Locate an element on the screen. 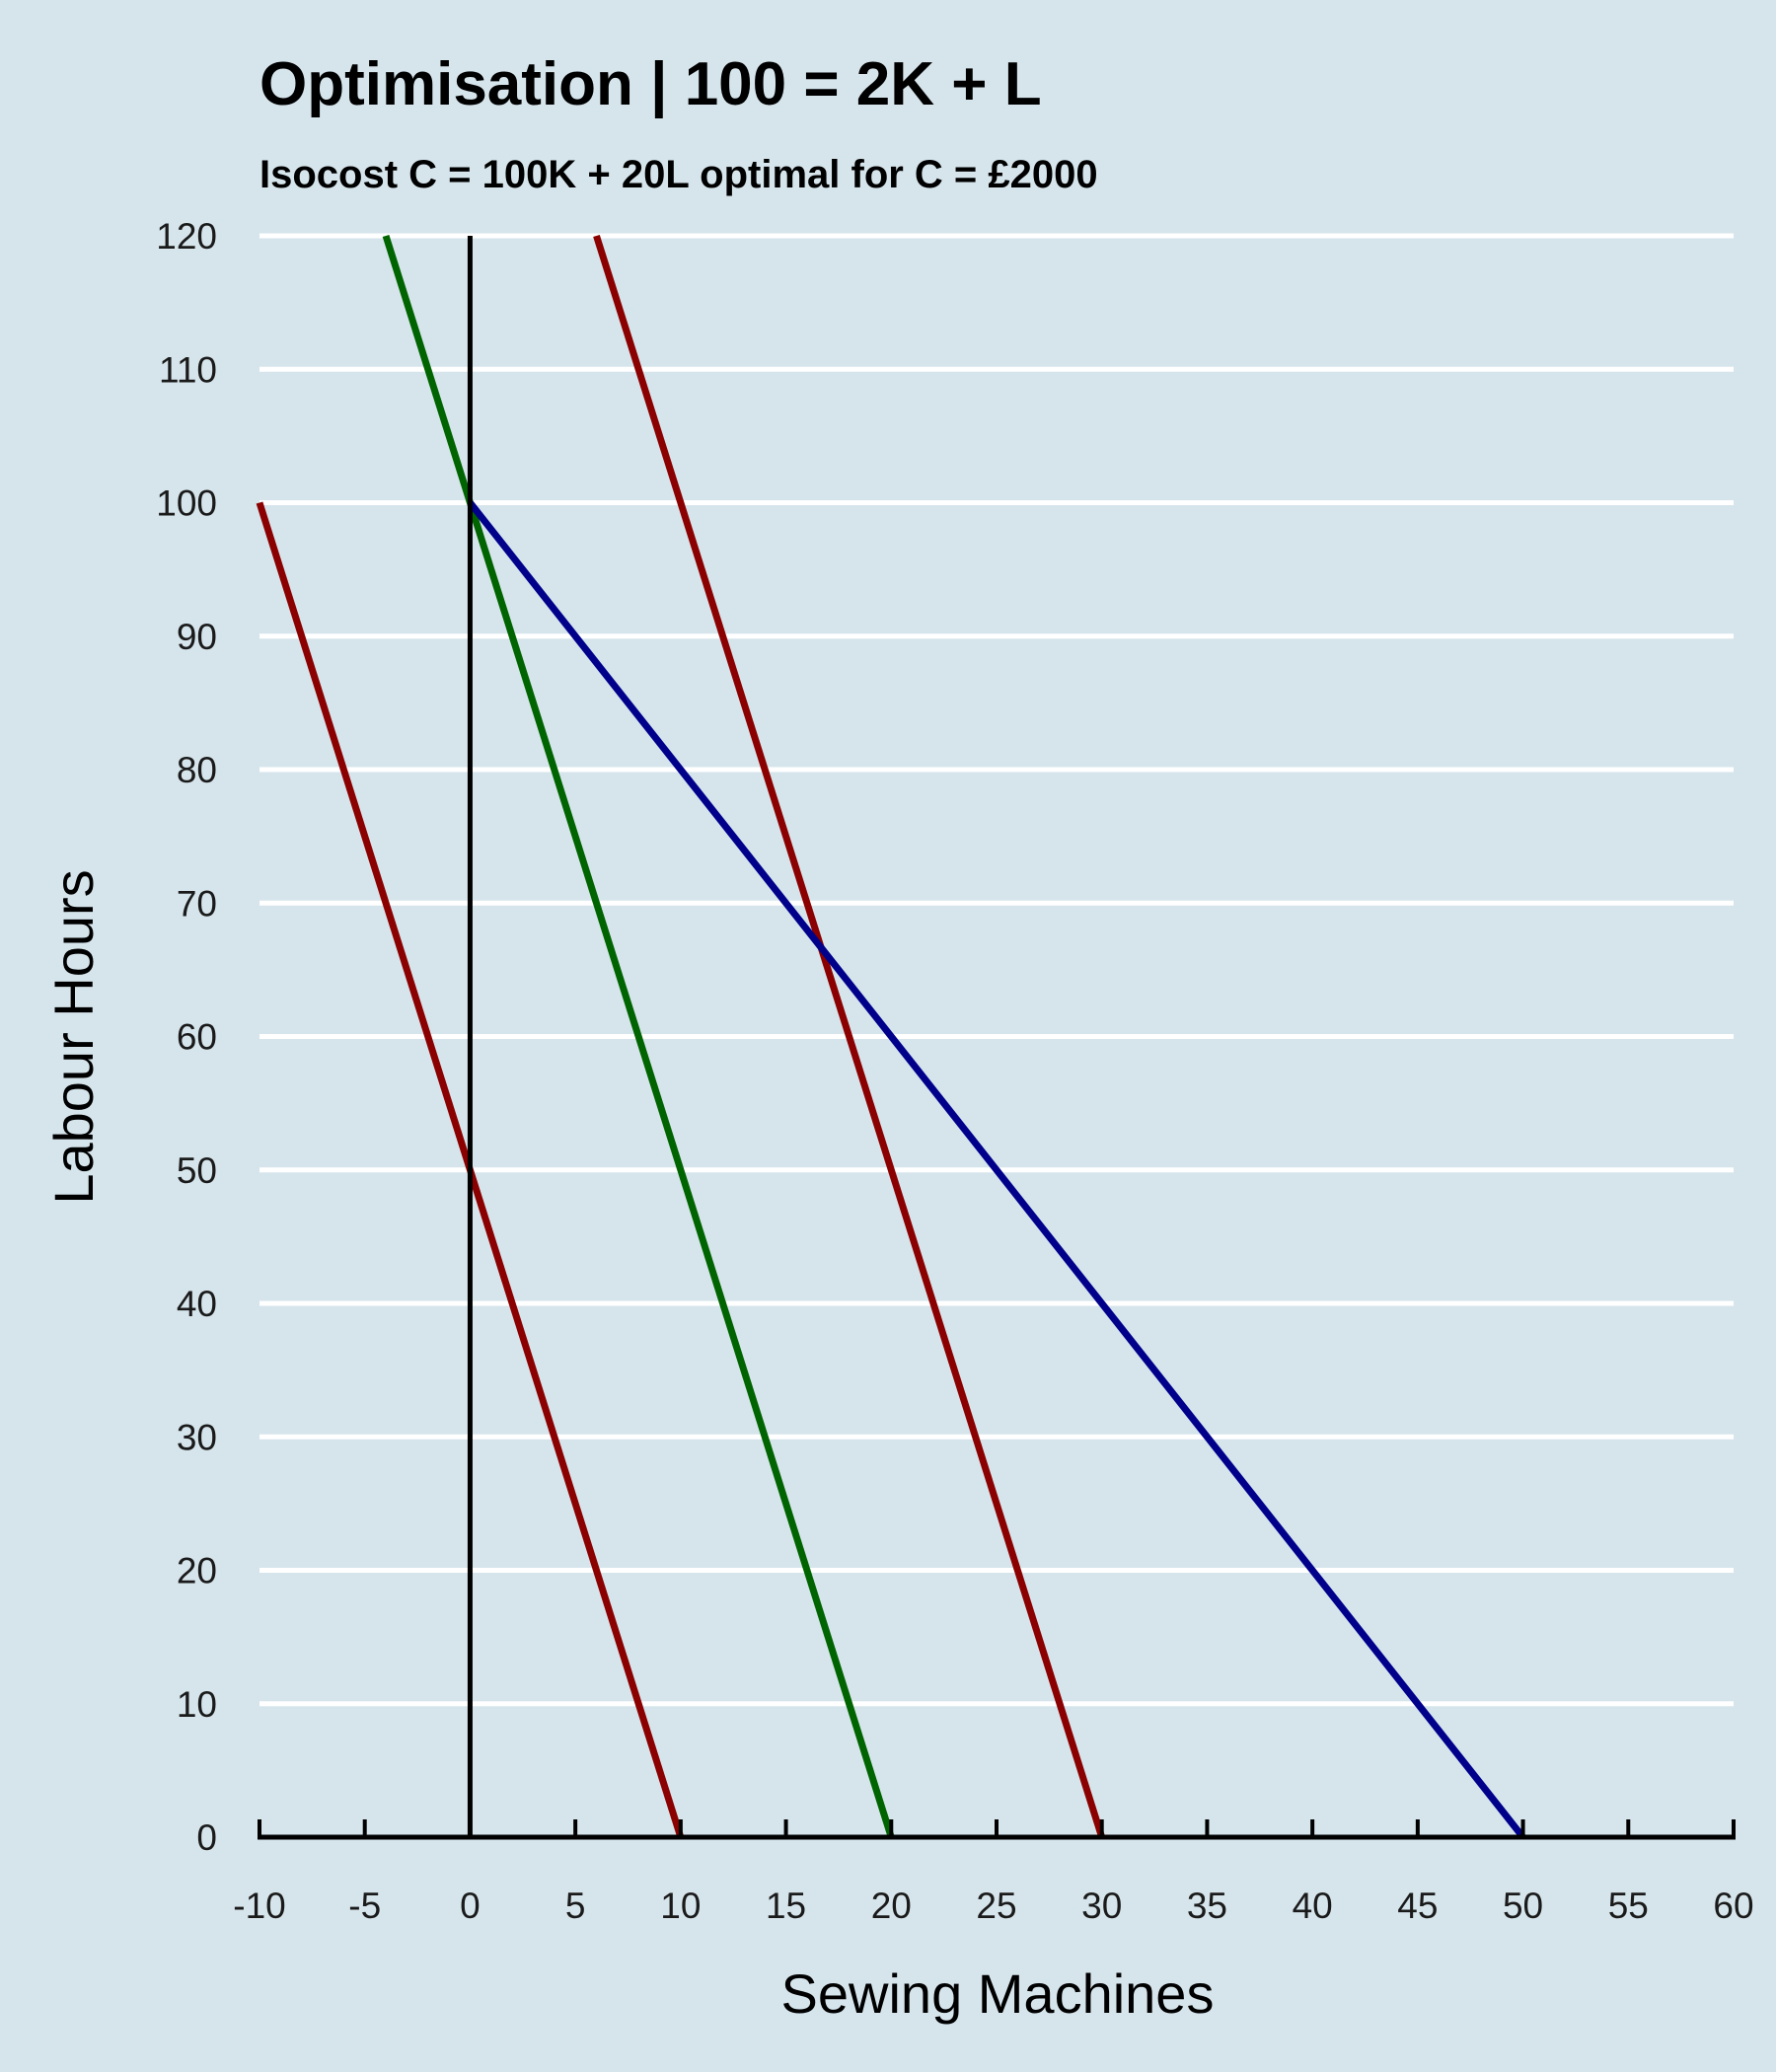 This screenshot has height=2072, width=1776. x-tick-label: 40 is located at coordinates (1313, 1906).